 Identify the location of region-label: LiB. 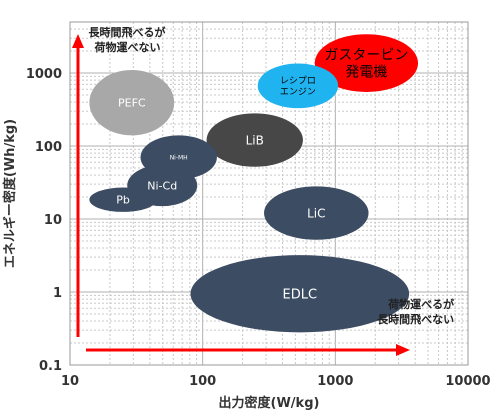
(255, 140).